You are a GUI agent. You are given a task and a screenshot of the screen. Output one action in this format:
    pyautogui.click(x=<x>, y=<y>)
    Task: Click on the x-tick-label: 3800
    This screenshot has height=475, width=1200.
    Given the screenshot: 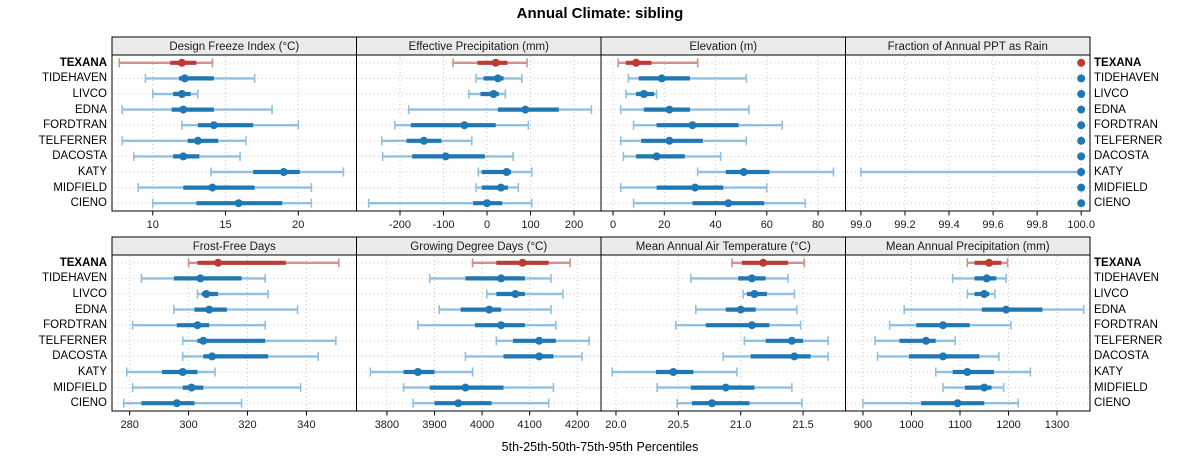 What is the action you would take?
    pyautogui.click(x=387, y=425)
    